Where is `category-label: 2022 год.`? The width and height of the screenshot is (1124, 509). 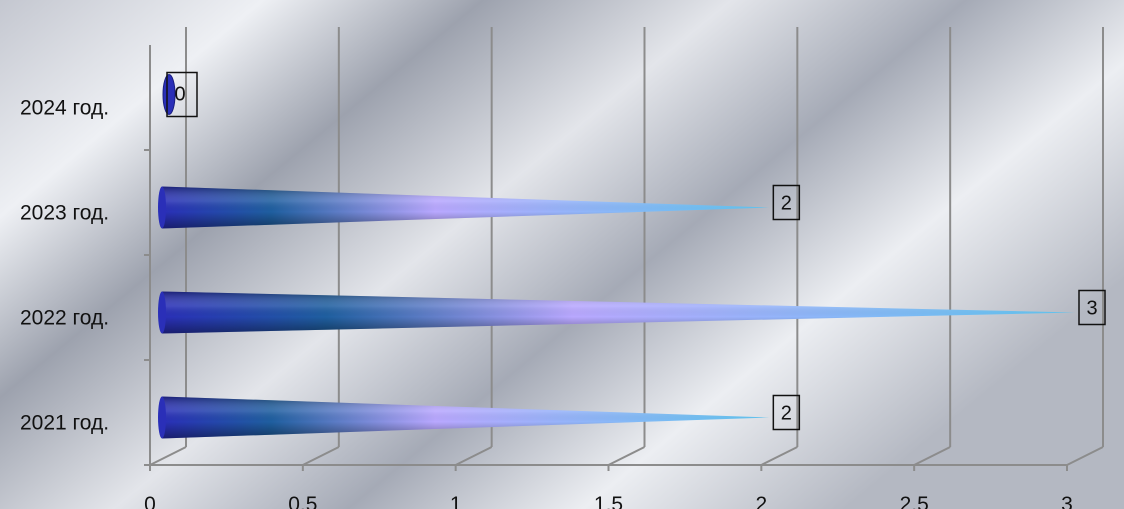 category-label: 2022 год. is located at coordinates (64, 318).